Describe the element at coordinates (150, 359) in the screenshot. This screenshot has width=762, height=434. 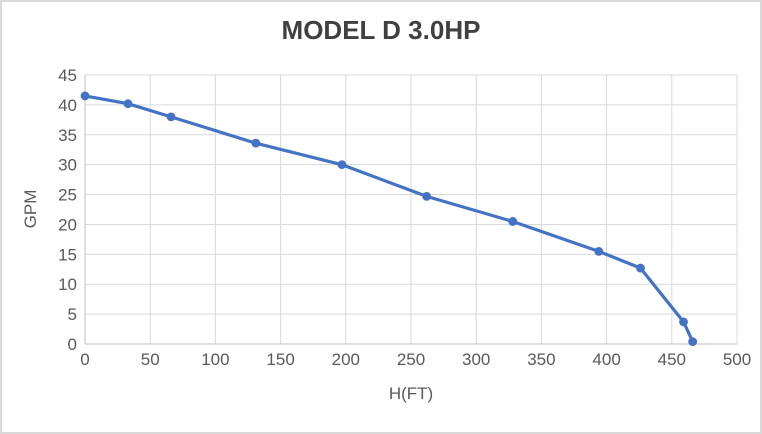
I see `x-tick-label: 50` at that location.